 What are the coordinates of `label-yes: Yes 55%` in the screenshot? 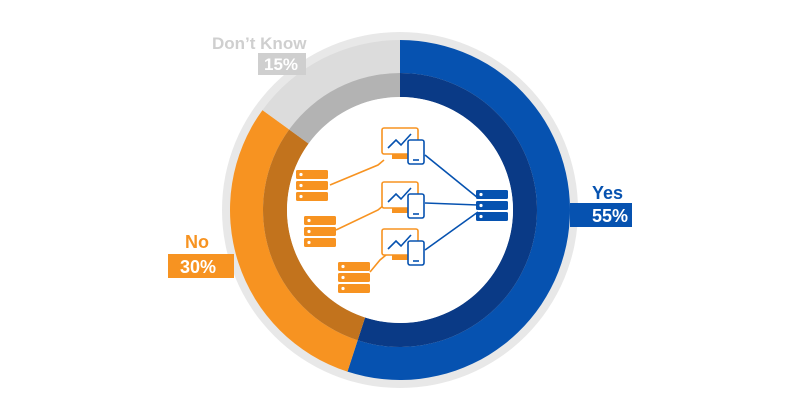 It's located at (601, 205).